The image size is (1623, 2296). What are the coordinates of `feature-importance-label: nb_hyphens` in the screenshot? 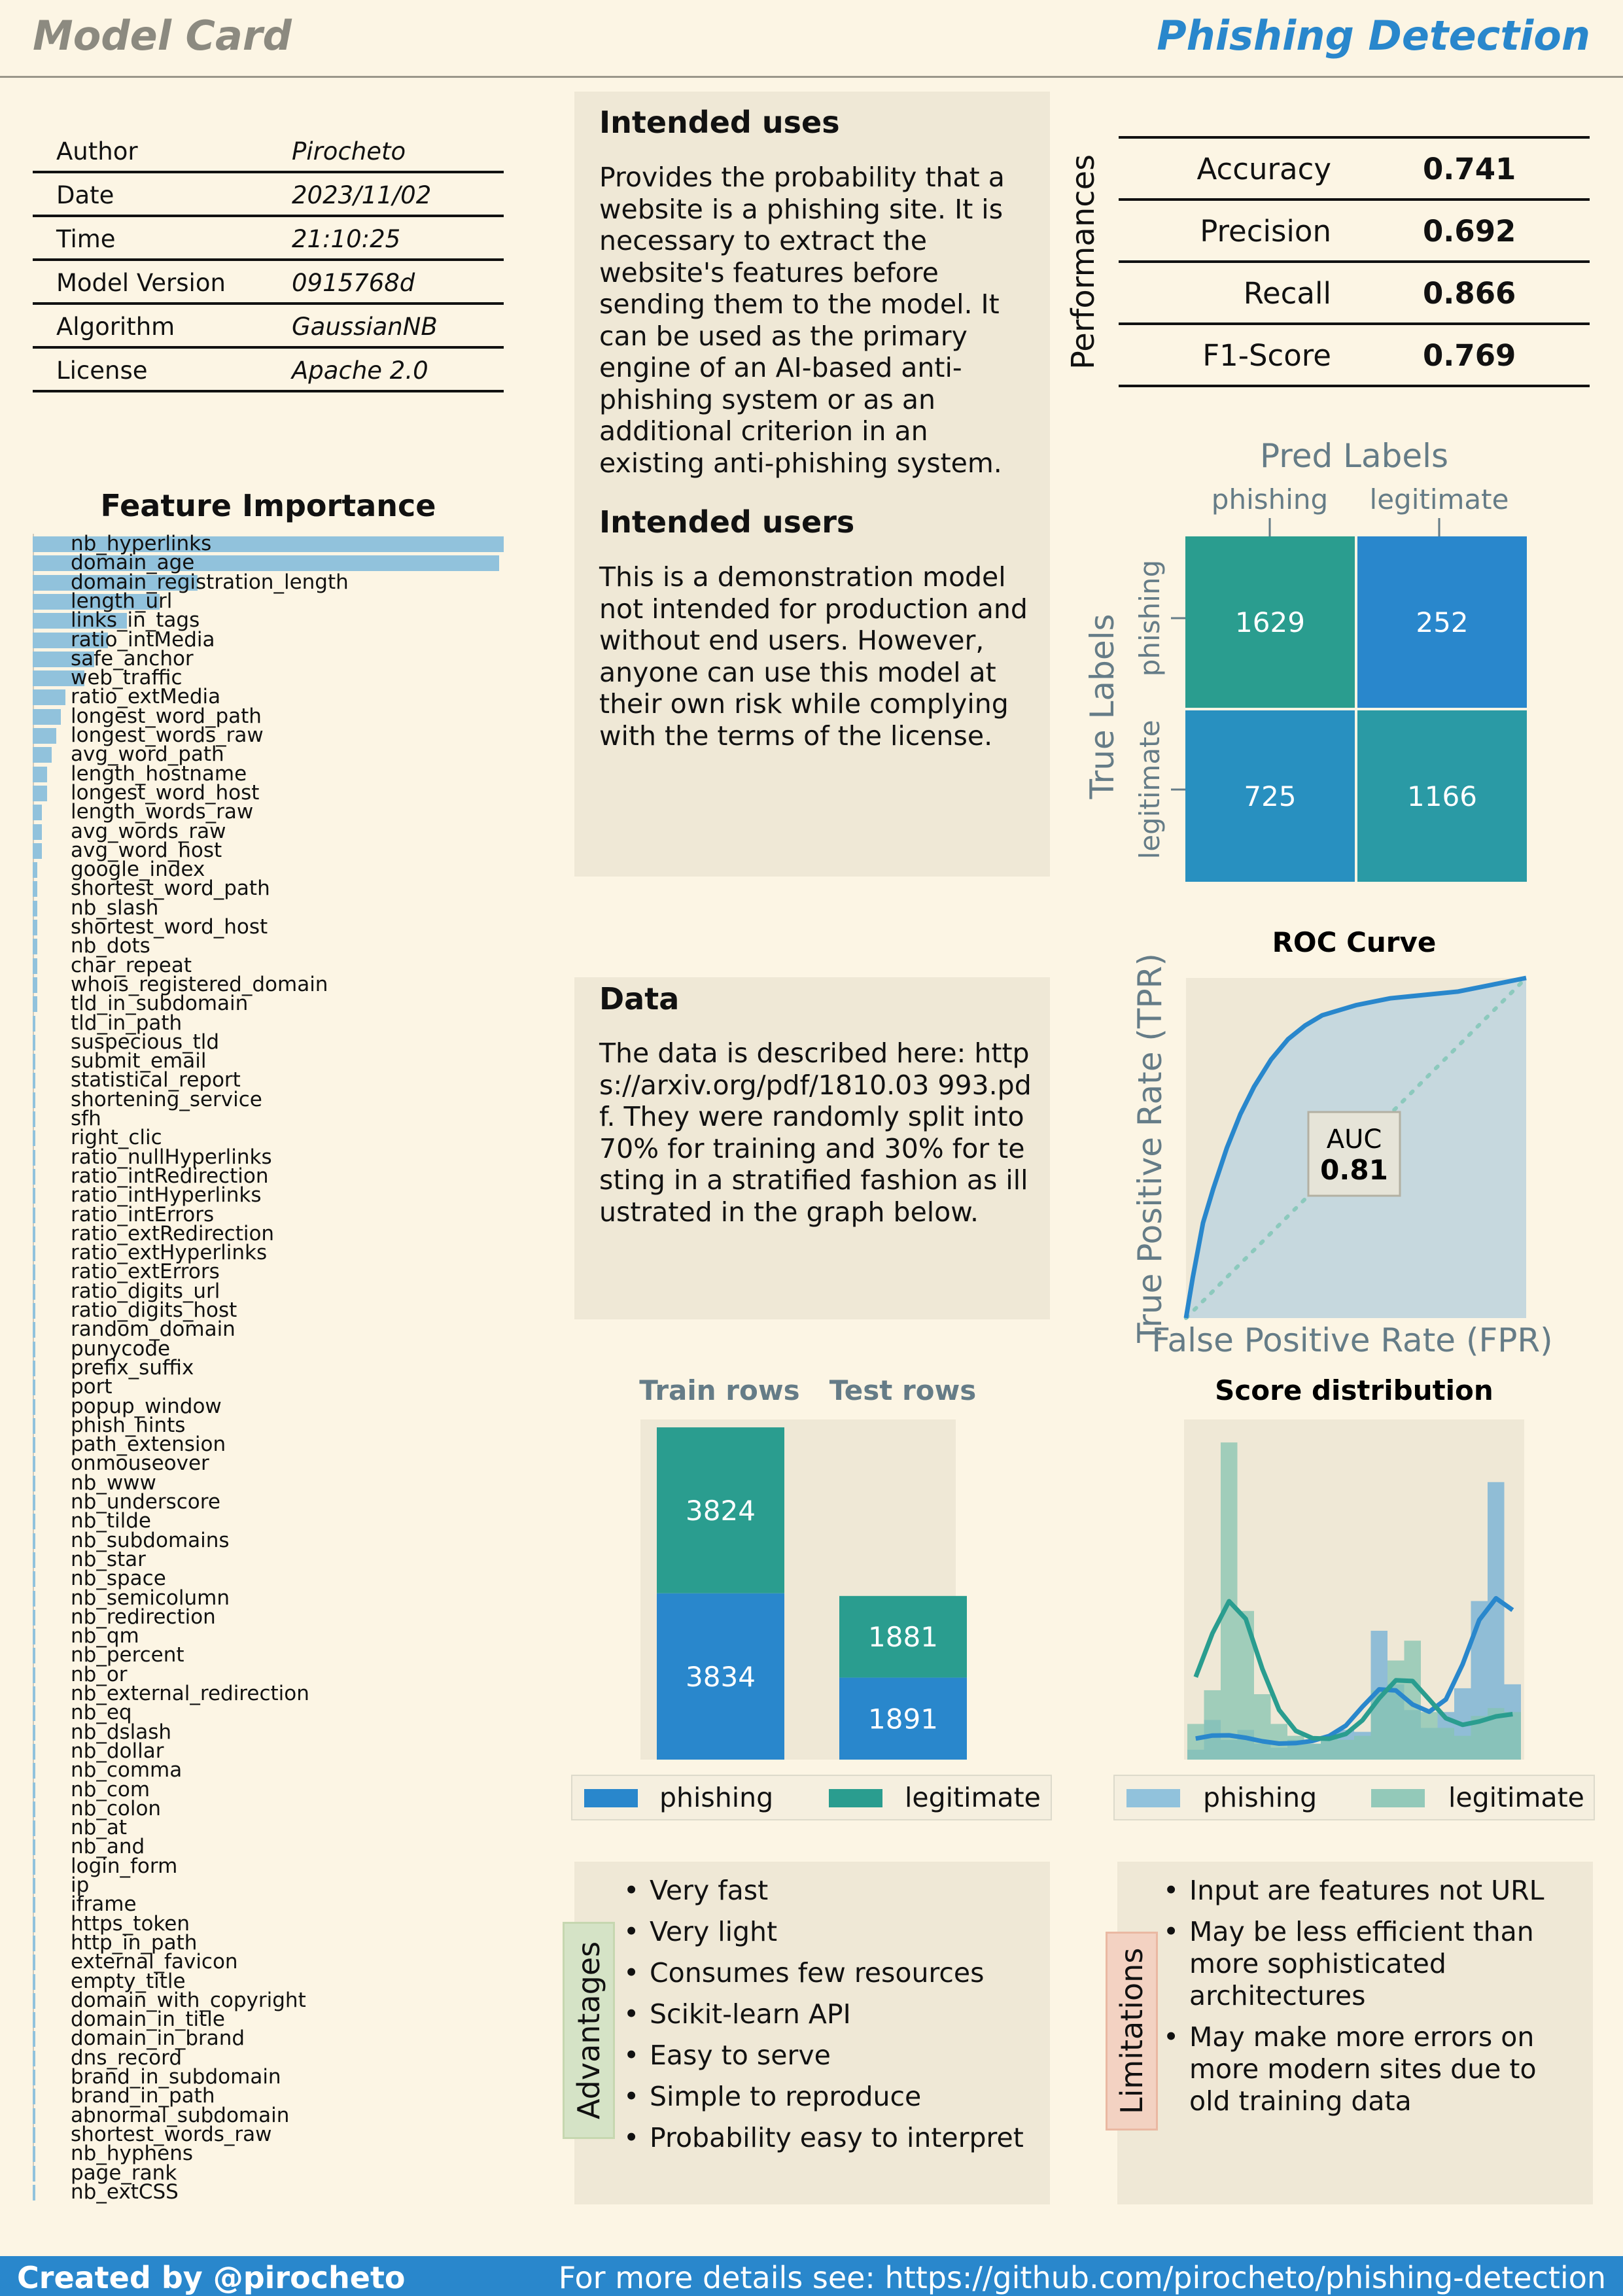 It's located at (132, 2154).